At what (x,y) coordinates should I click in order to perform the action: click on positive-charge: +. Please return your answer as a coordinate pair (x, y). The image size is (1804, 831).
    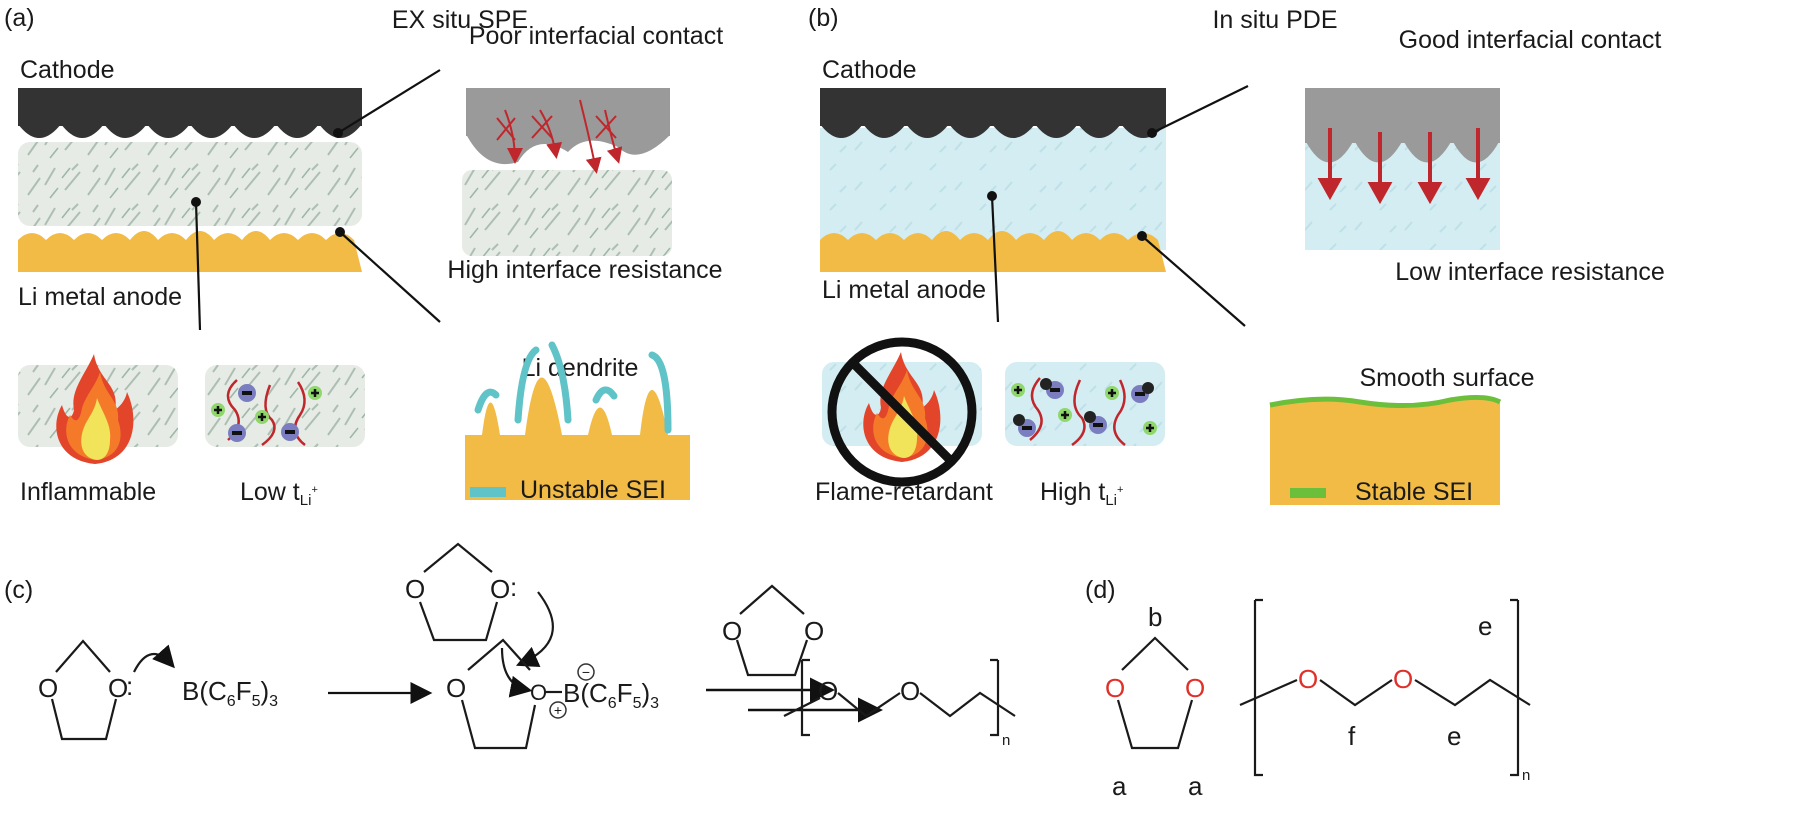
    Looking at the image, I should click on (558, 710).